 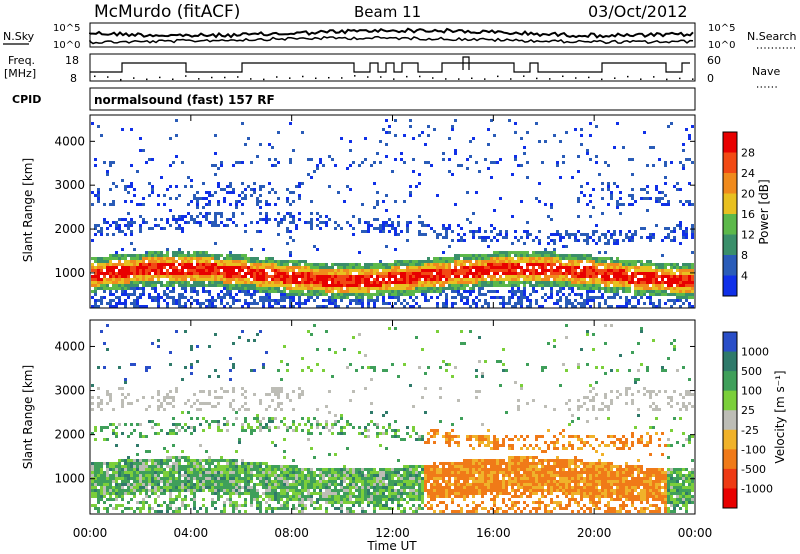 I want to click on nave-dot, so click(x=628, y=76).